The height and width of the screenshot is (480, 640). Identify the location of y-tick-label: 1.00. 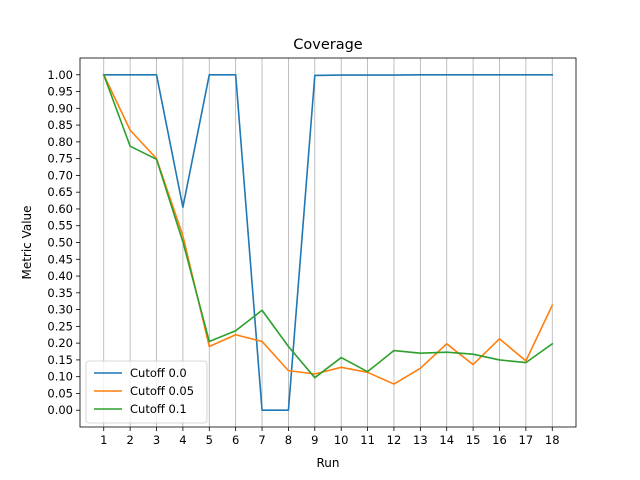
(60, 75).